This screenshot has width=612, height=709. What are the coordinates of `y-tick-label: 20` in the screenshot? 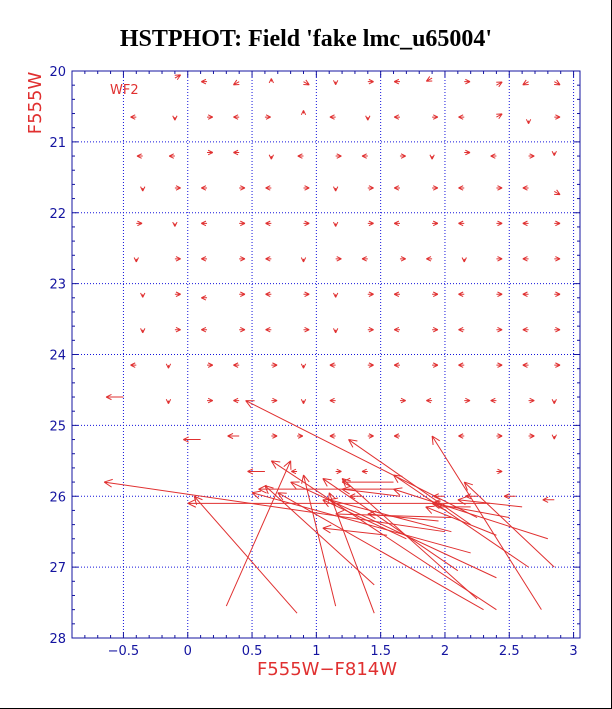 It's located at (57, 72).